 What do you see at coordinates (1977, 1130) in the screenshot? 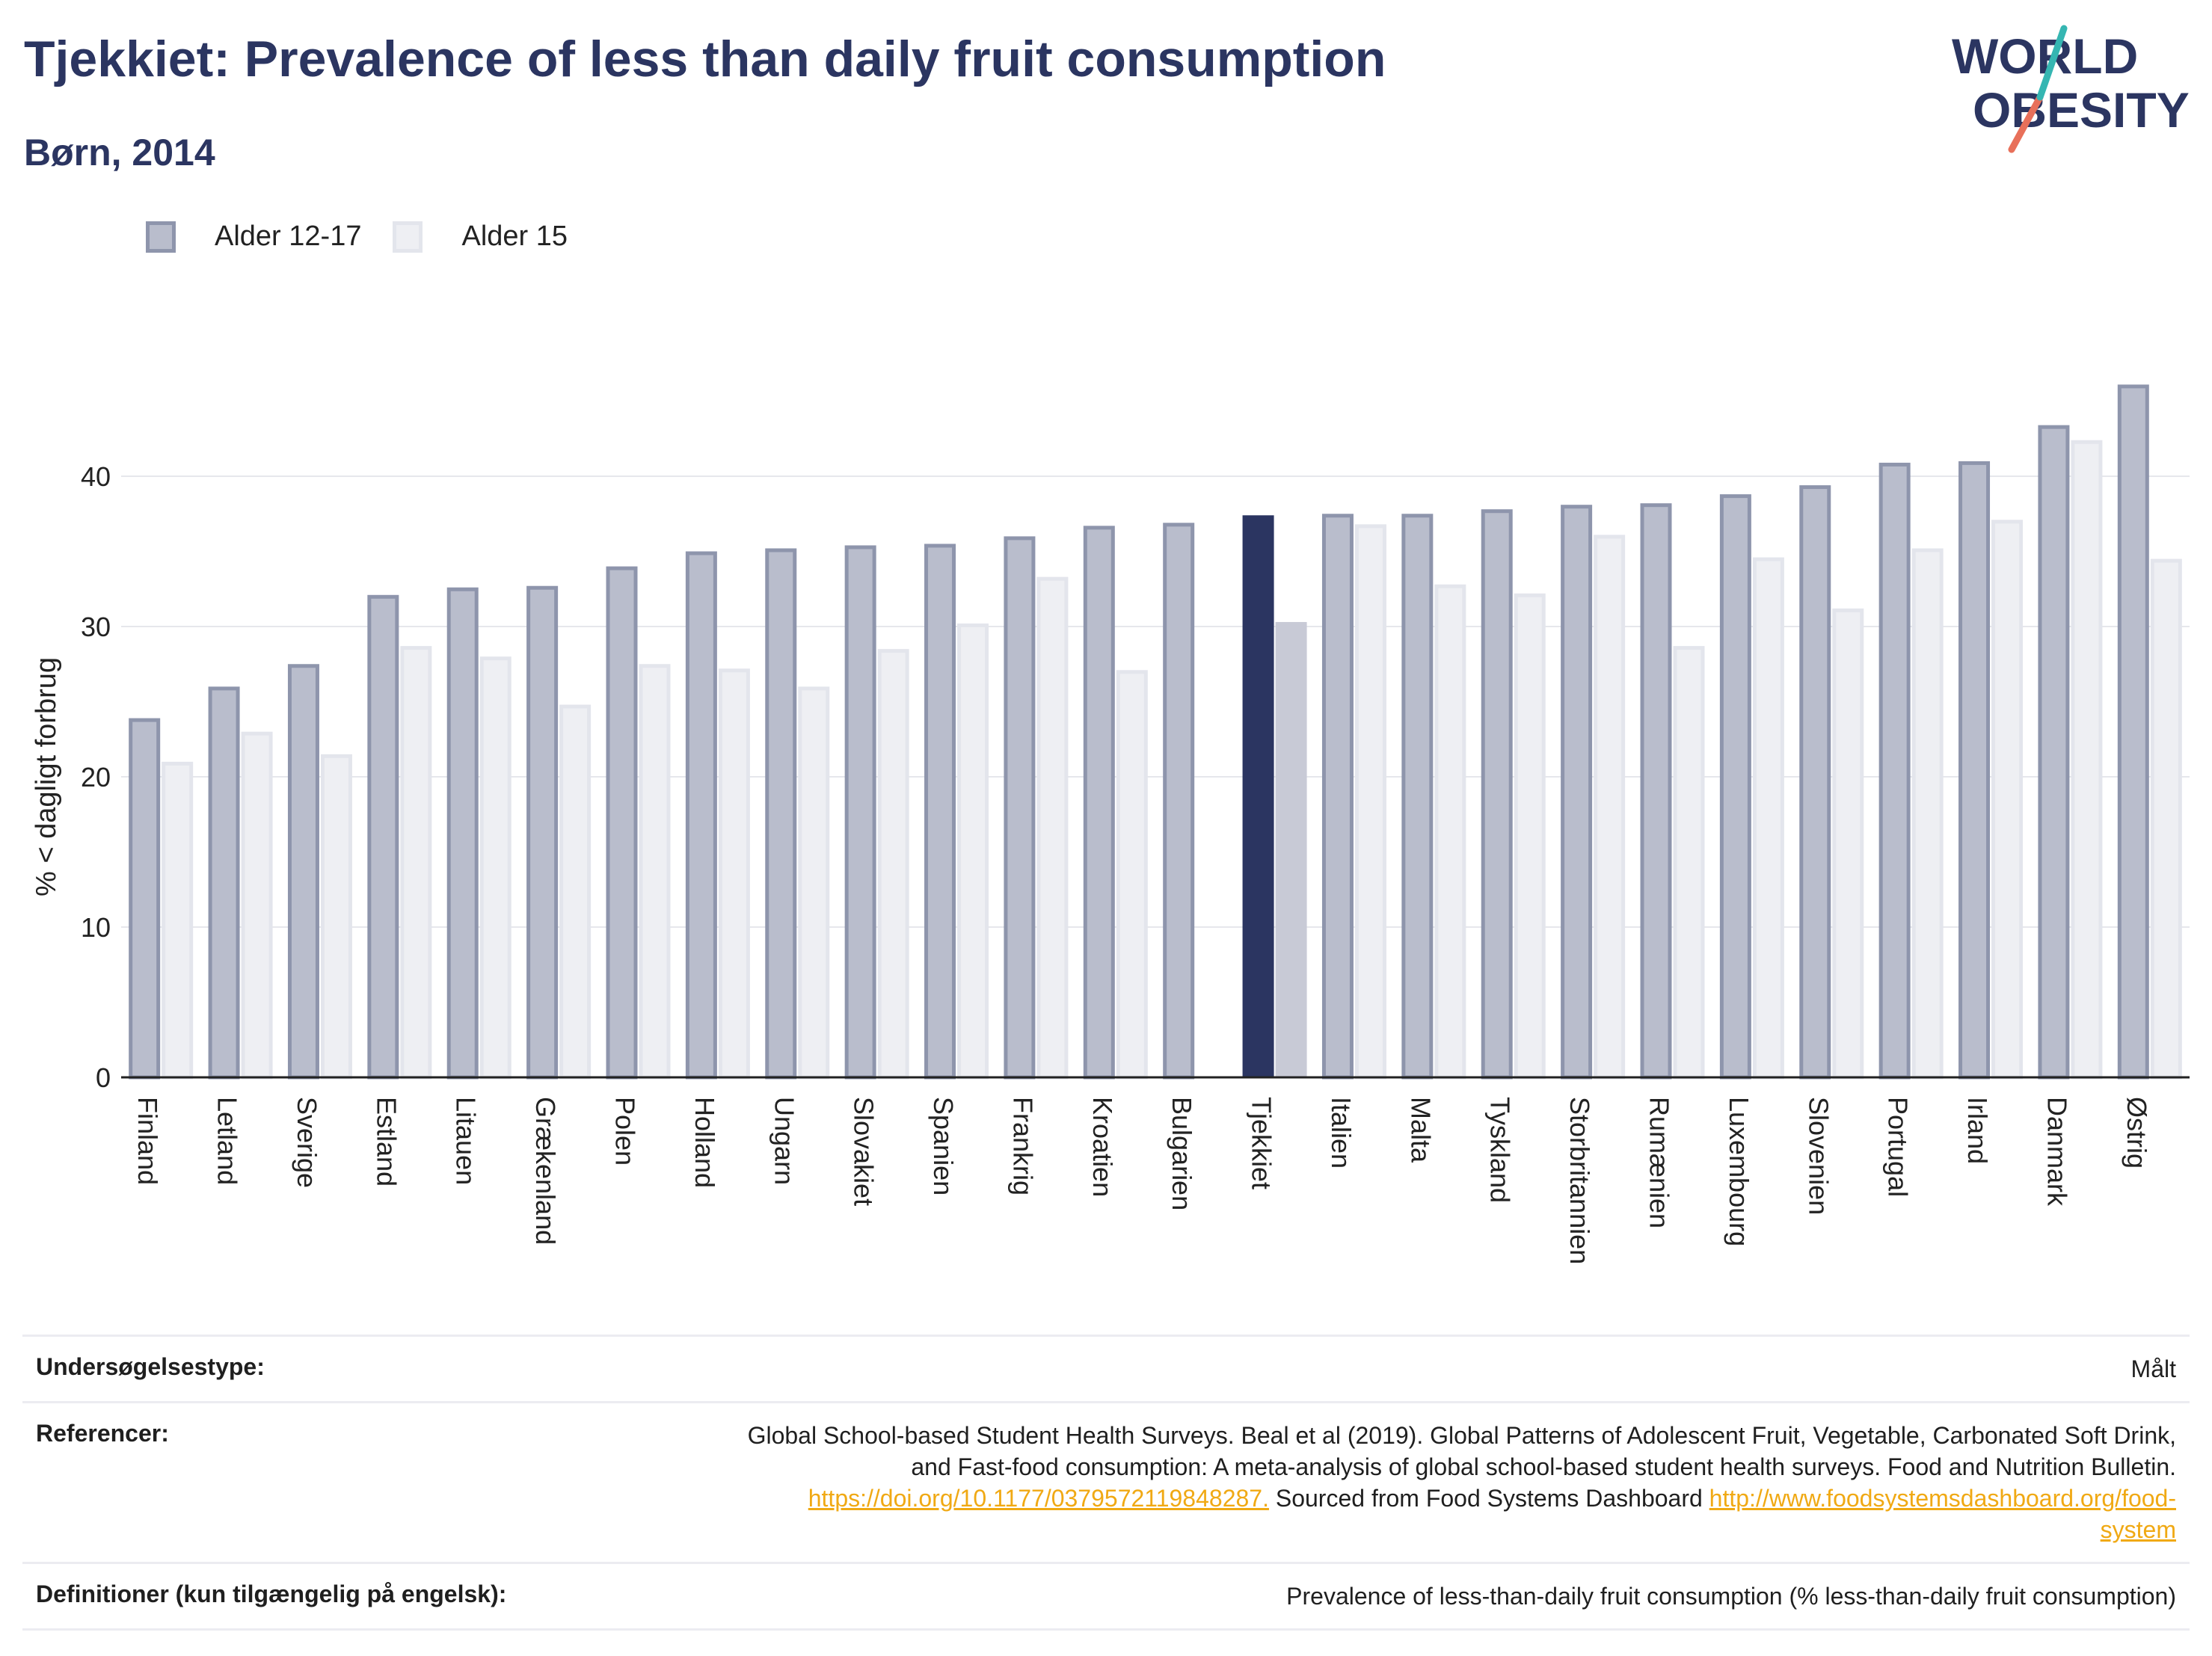
I see `x-tick-label: Irland` at bounding box center [1977, 1130].